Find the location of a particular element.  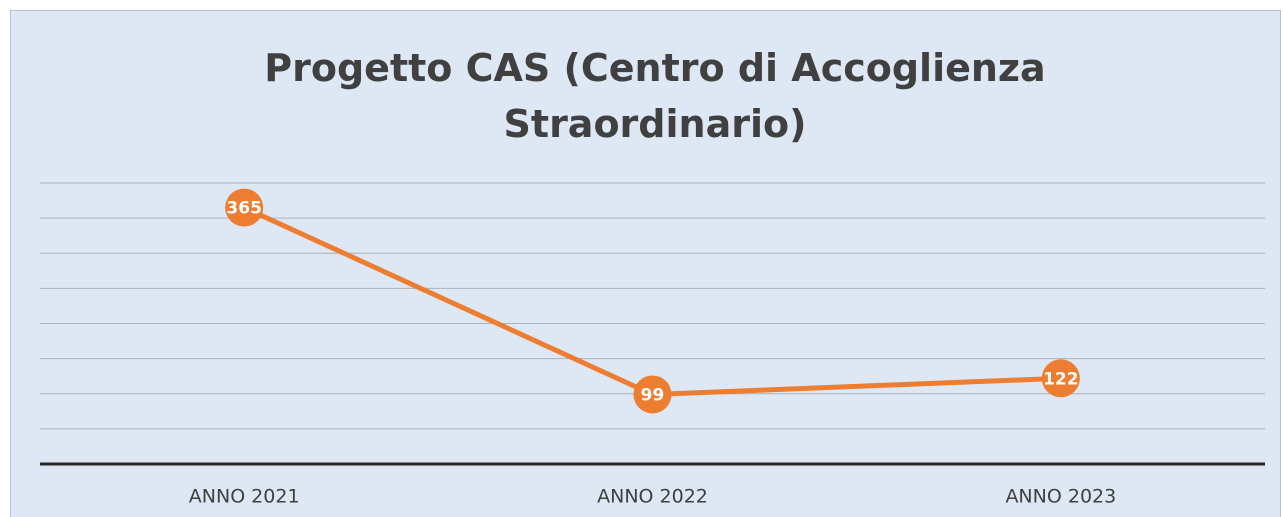

data-label: 365 is located at coordinates (244, 209).